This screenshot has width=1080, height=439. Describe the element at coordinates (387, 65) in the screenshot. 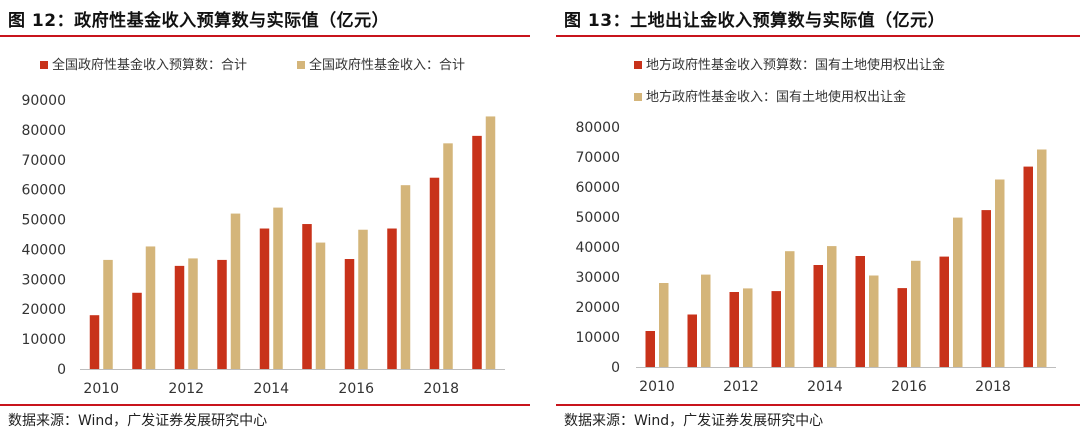

I see `legend-label: 全国政府性基金收入：合计` at that location.